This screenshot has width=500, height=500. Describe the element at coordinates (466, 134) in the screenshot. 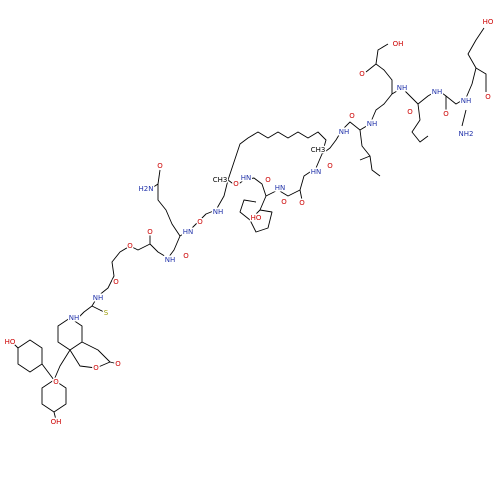

I see `atom-label: NH2` at that location.